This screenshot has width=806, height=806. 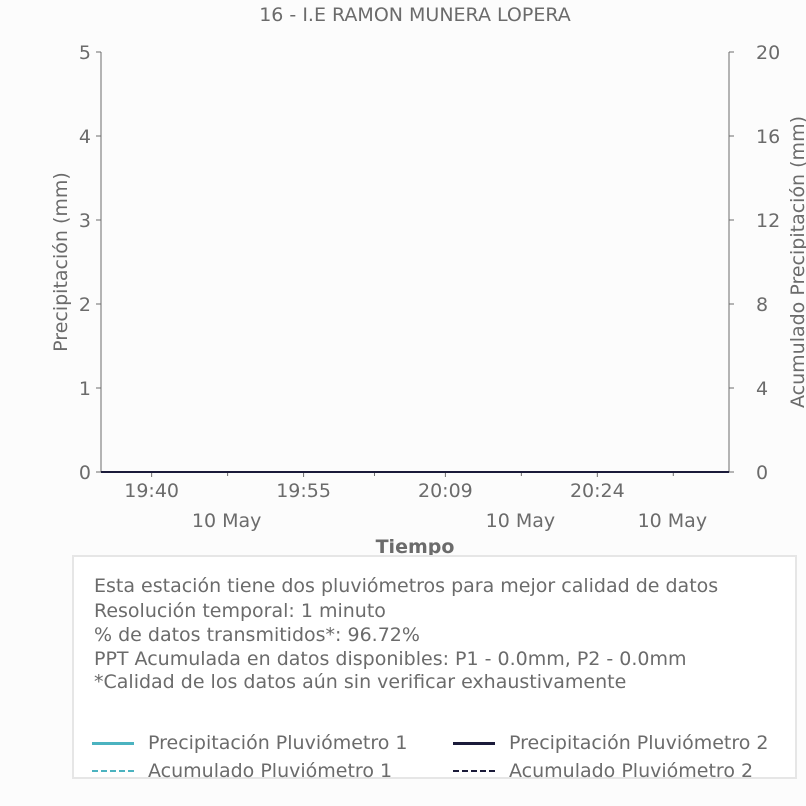 What do you see at coordinates (597, 491) in the screenshot?
I see `x-tick-label: 20:24` at bounding box center [597, 491].